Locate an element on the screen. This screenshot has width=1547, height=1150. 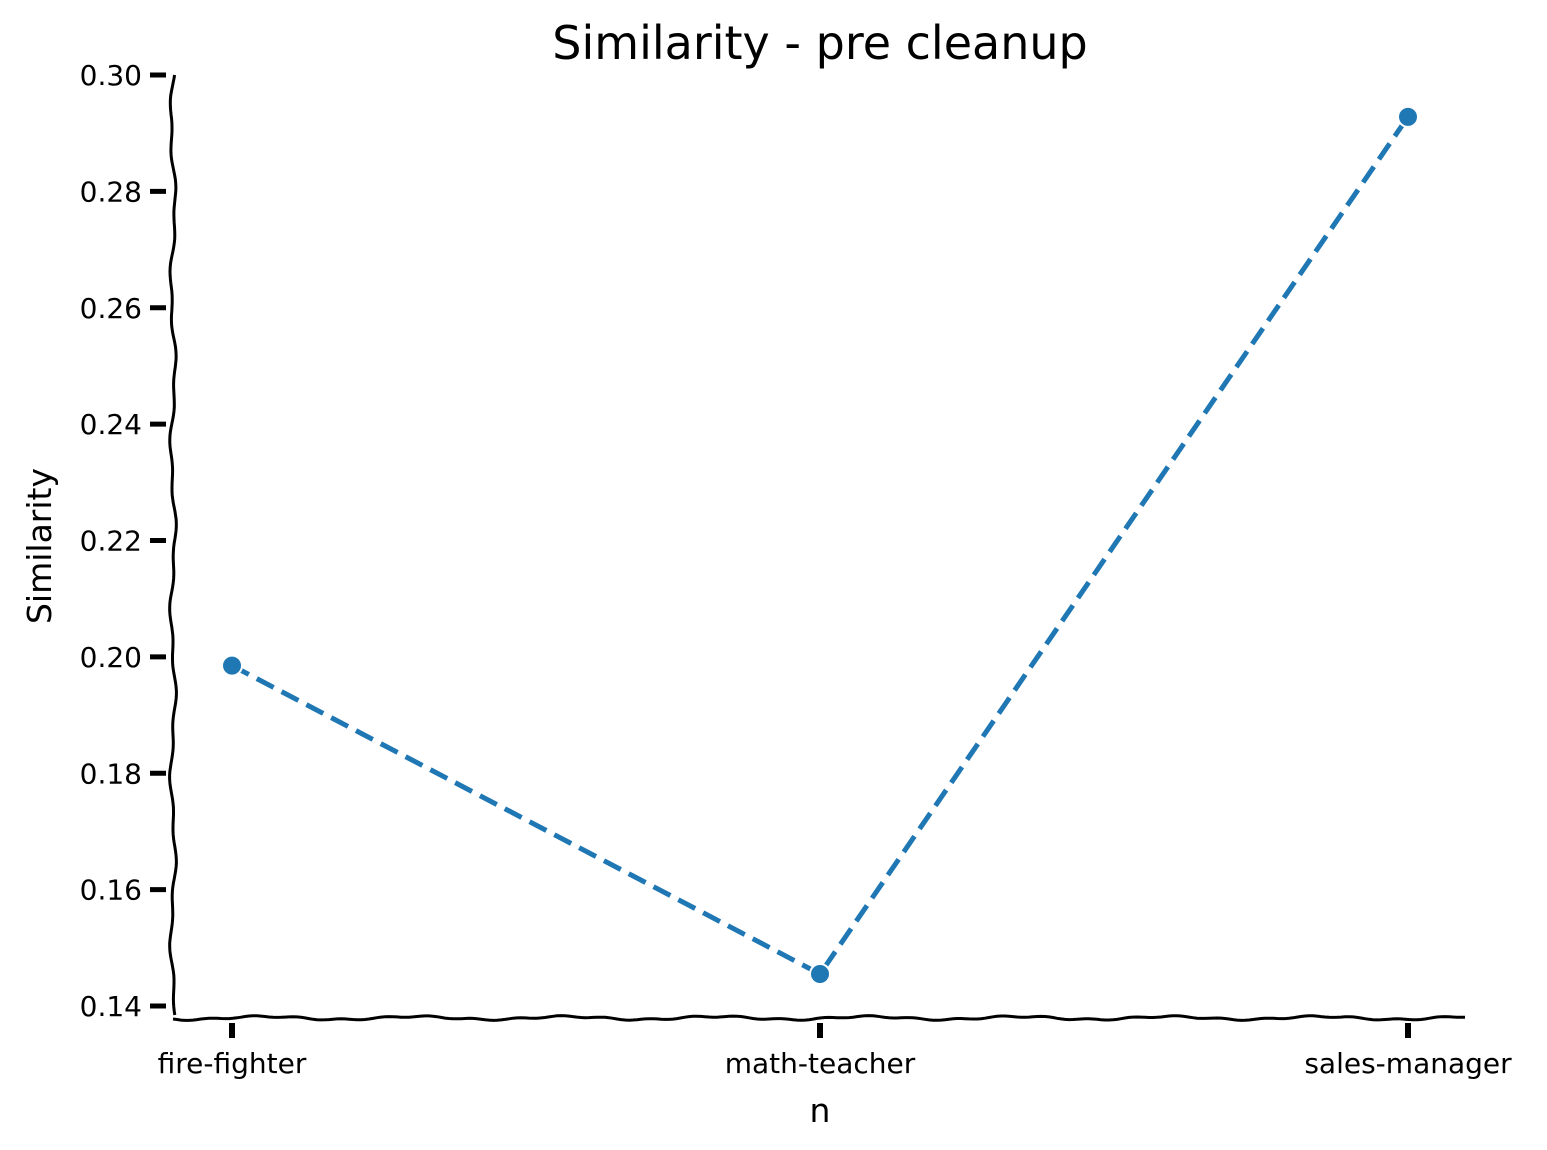
y-tick-label: 0.30 is located at coordinates (111, 75).